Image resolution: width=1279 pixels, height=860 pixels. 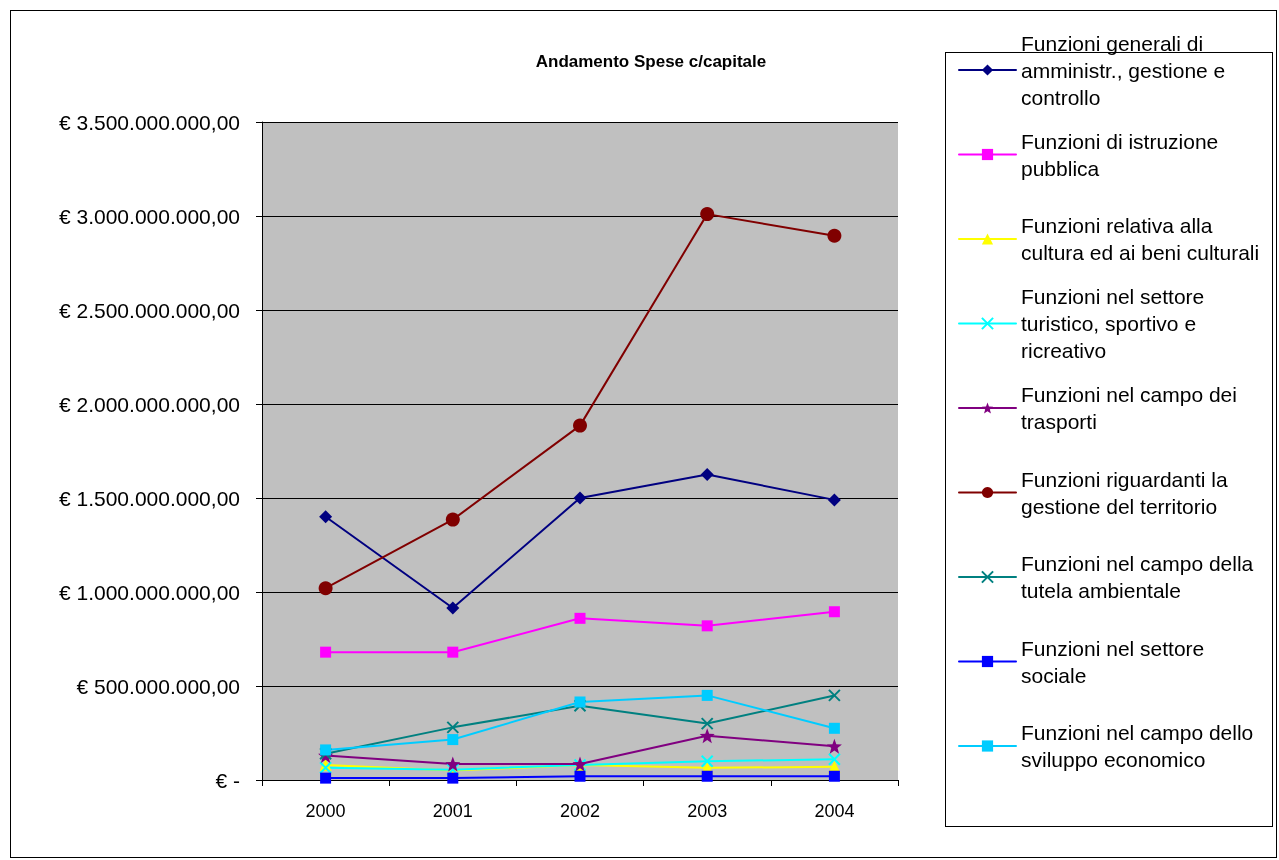 What do you see at coordinates (1137, 746) in the screenshot?
I see `legend-label: Funzioni nel campo dello sviluppo economico` at bounding box center [1137, 746].